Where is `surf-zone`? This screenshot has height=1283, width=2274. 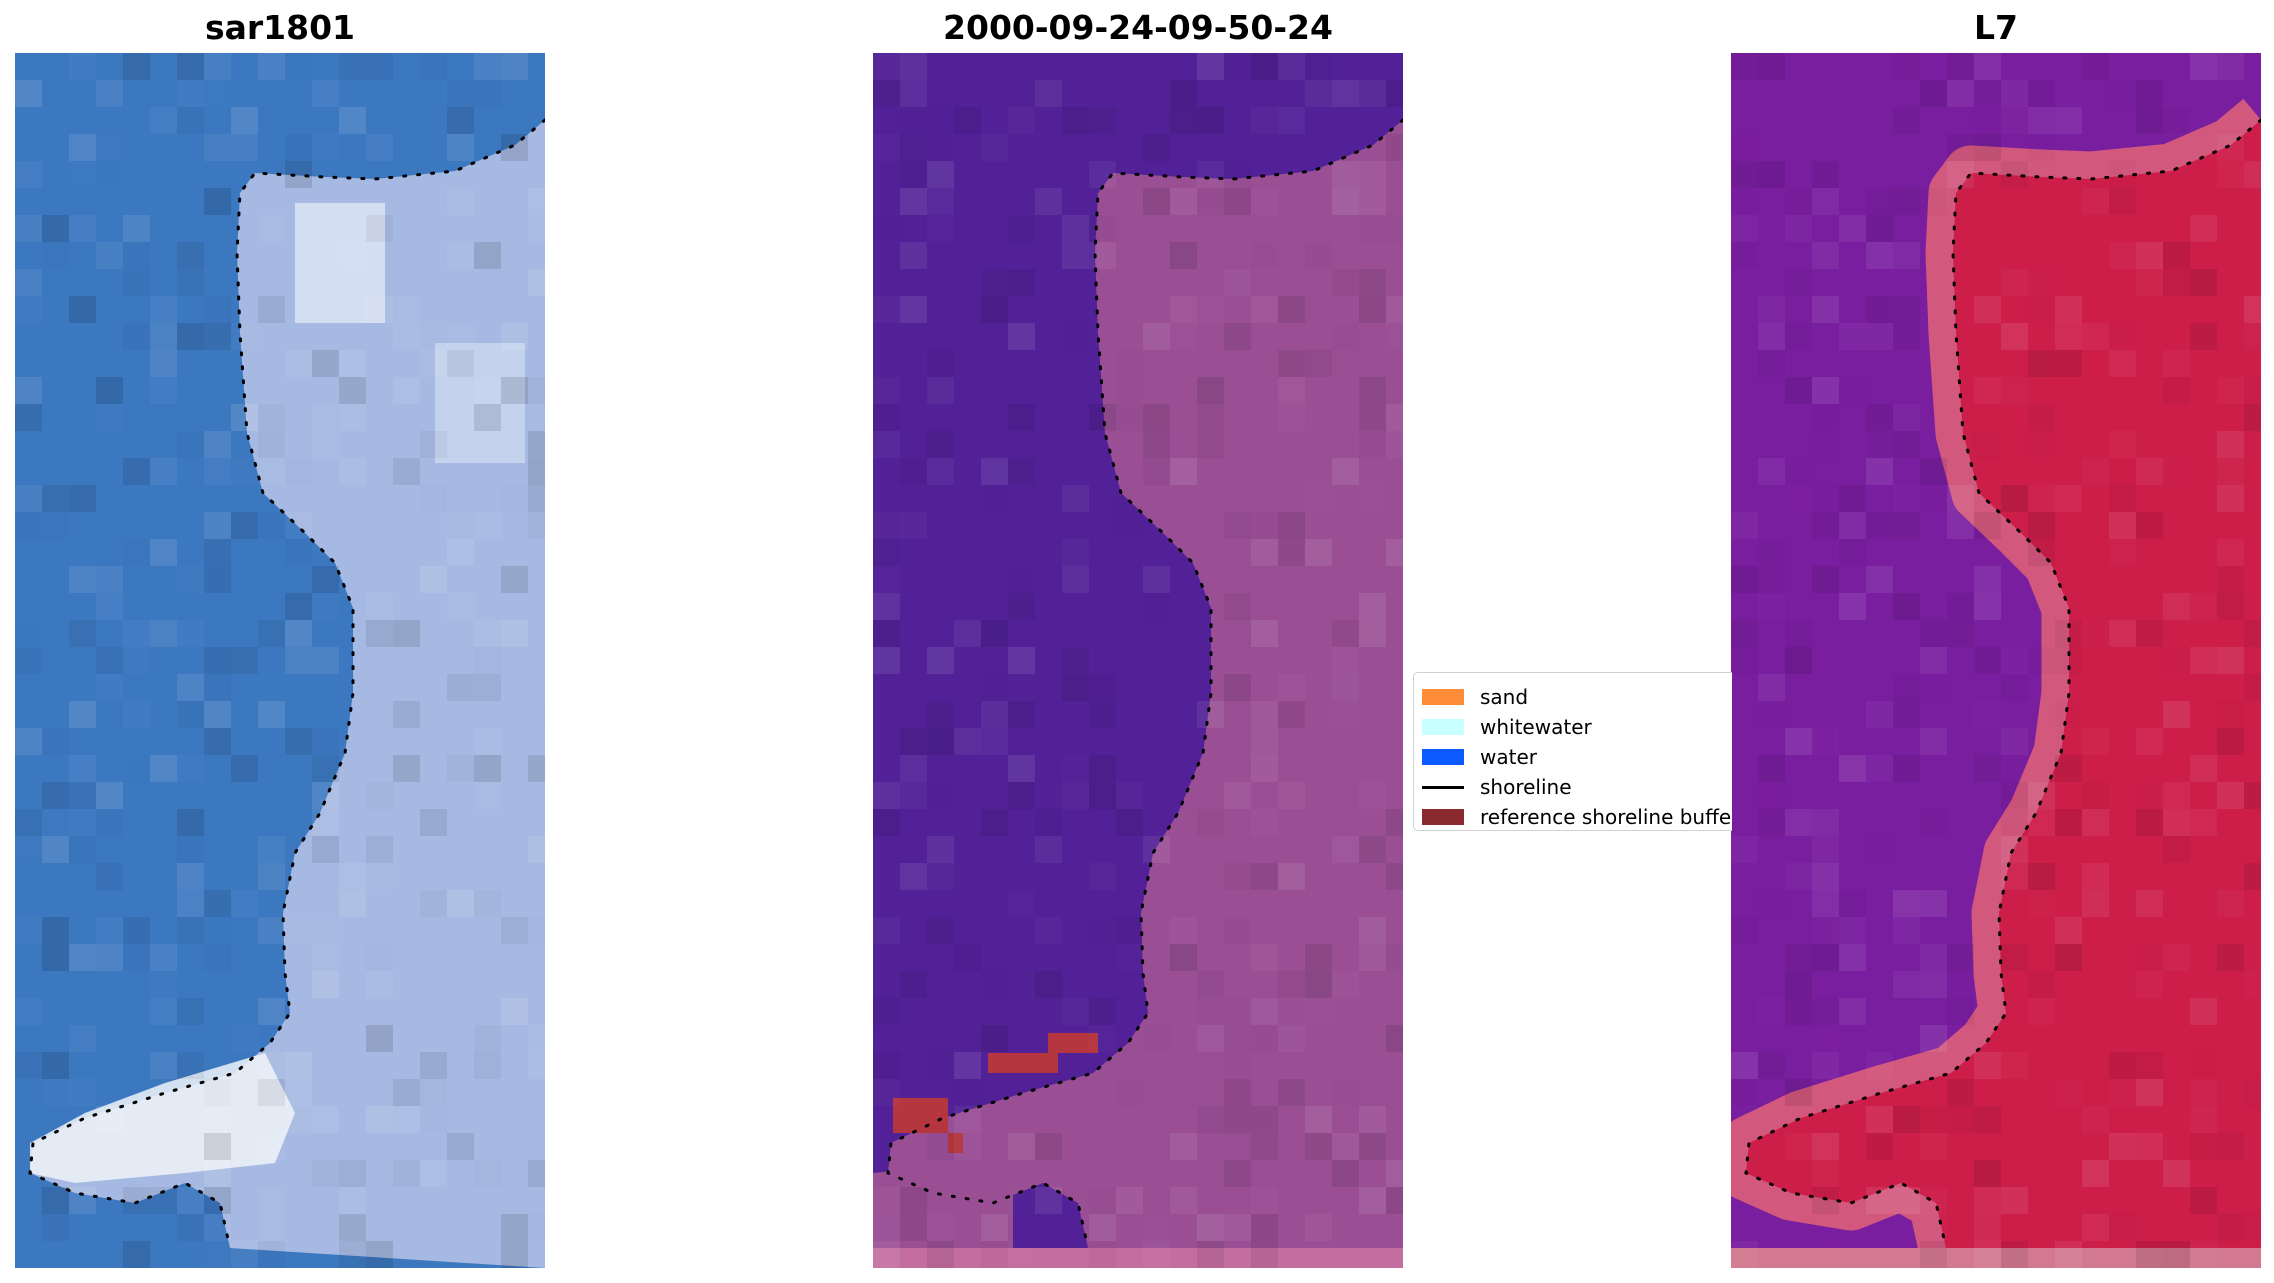 surf-zone is located at coordinates (162, 1118).